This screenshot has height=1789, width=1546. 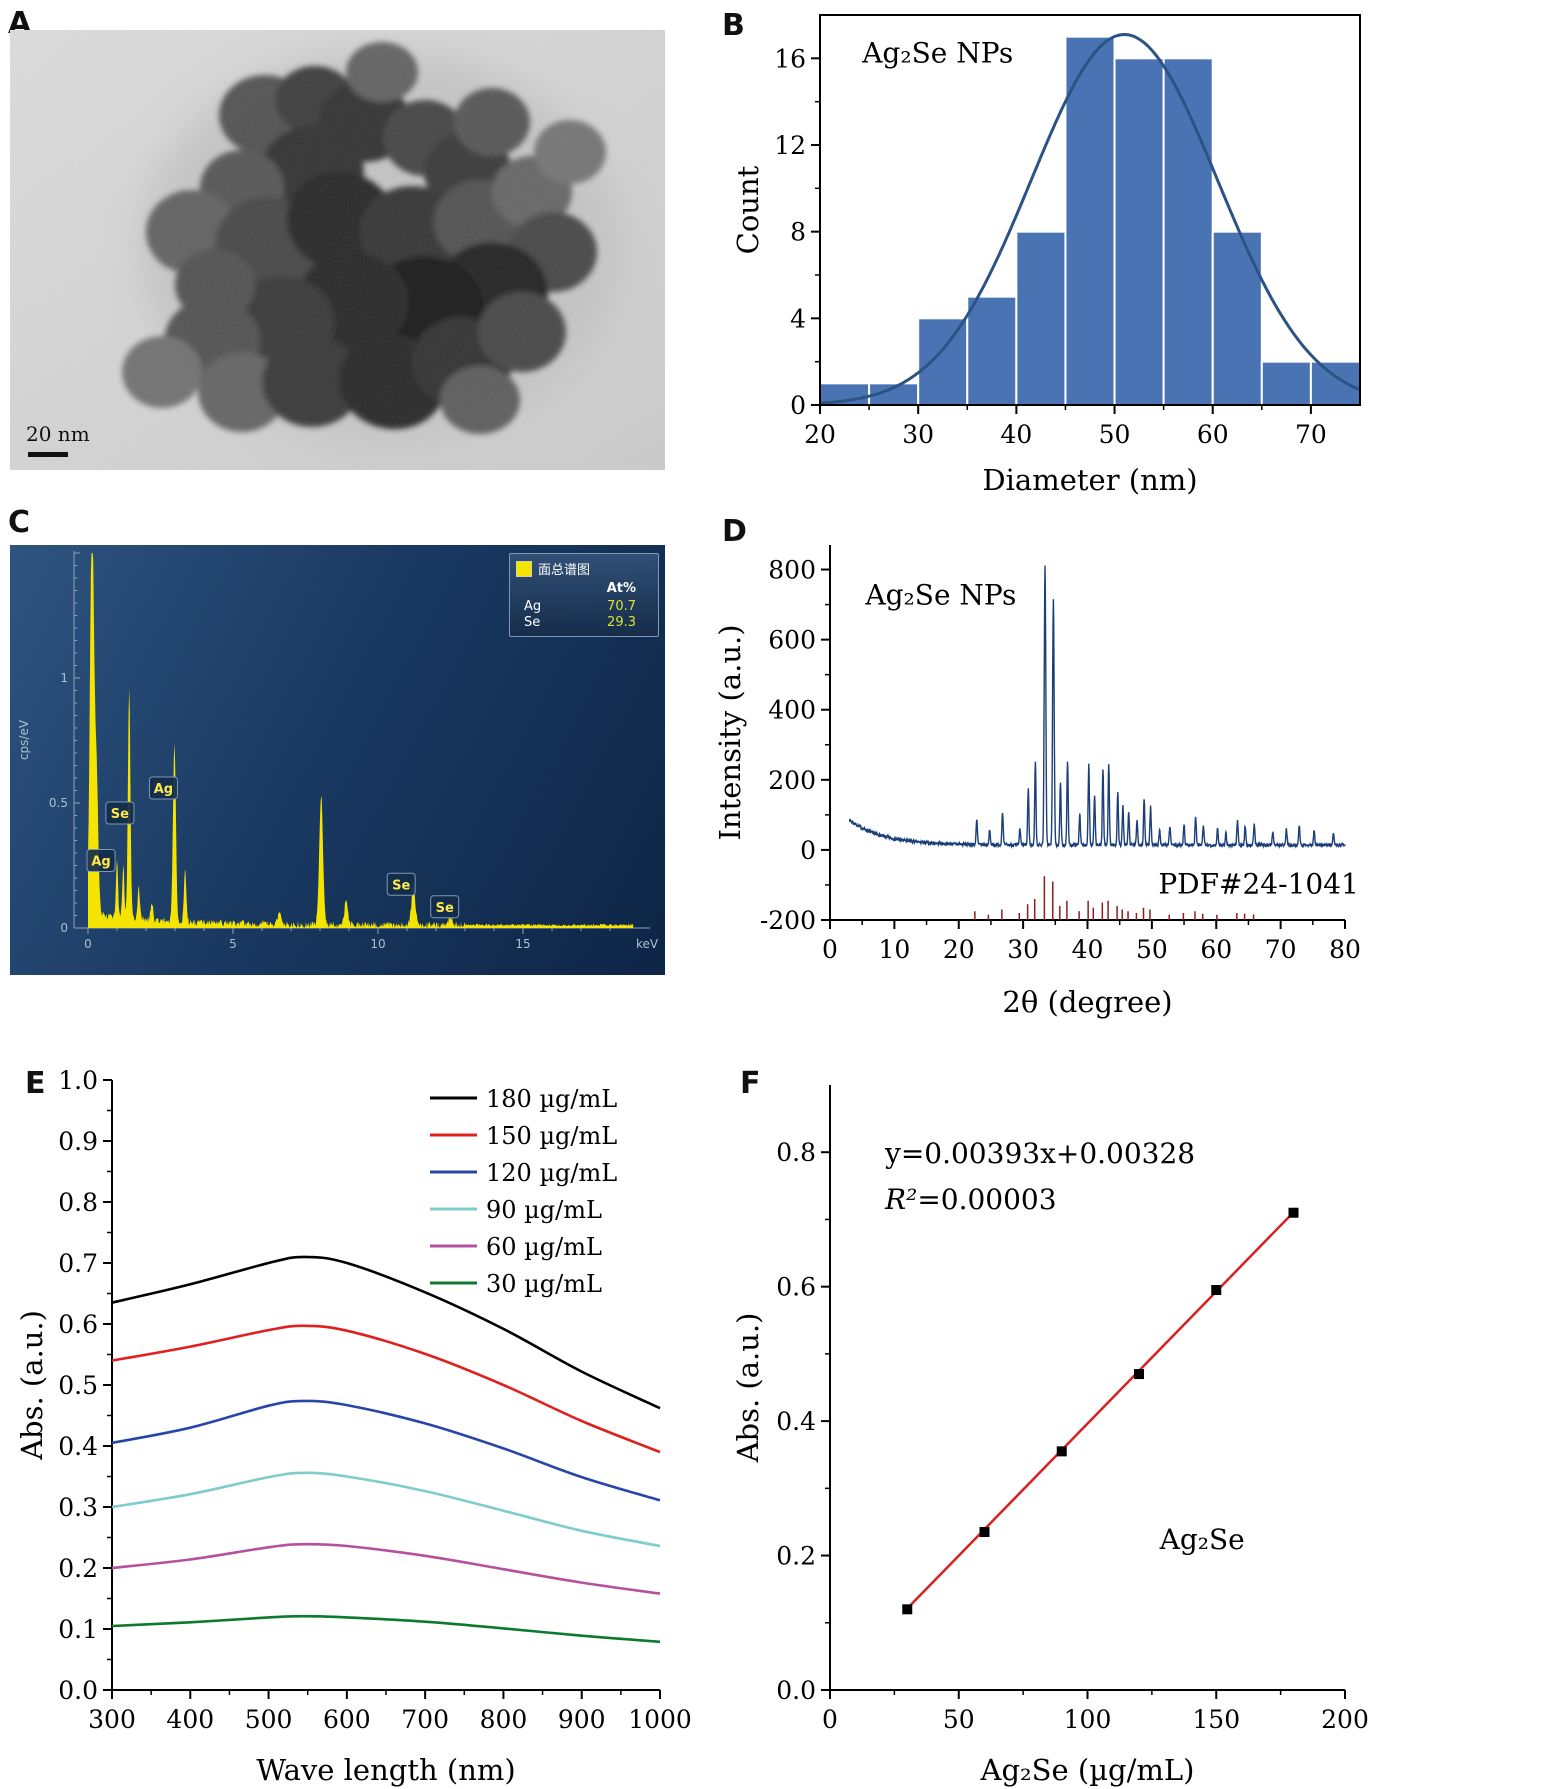 What do you see at coordinates (551, 1099) in the screenshot?
I see `svg-text: 180 µg/mL` at bounding box center [551, 1099].